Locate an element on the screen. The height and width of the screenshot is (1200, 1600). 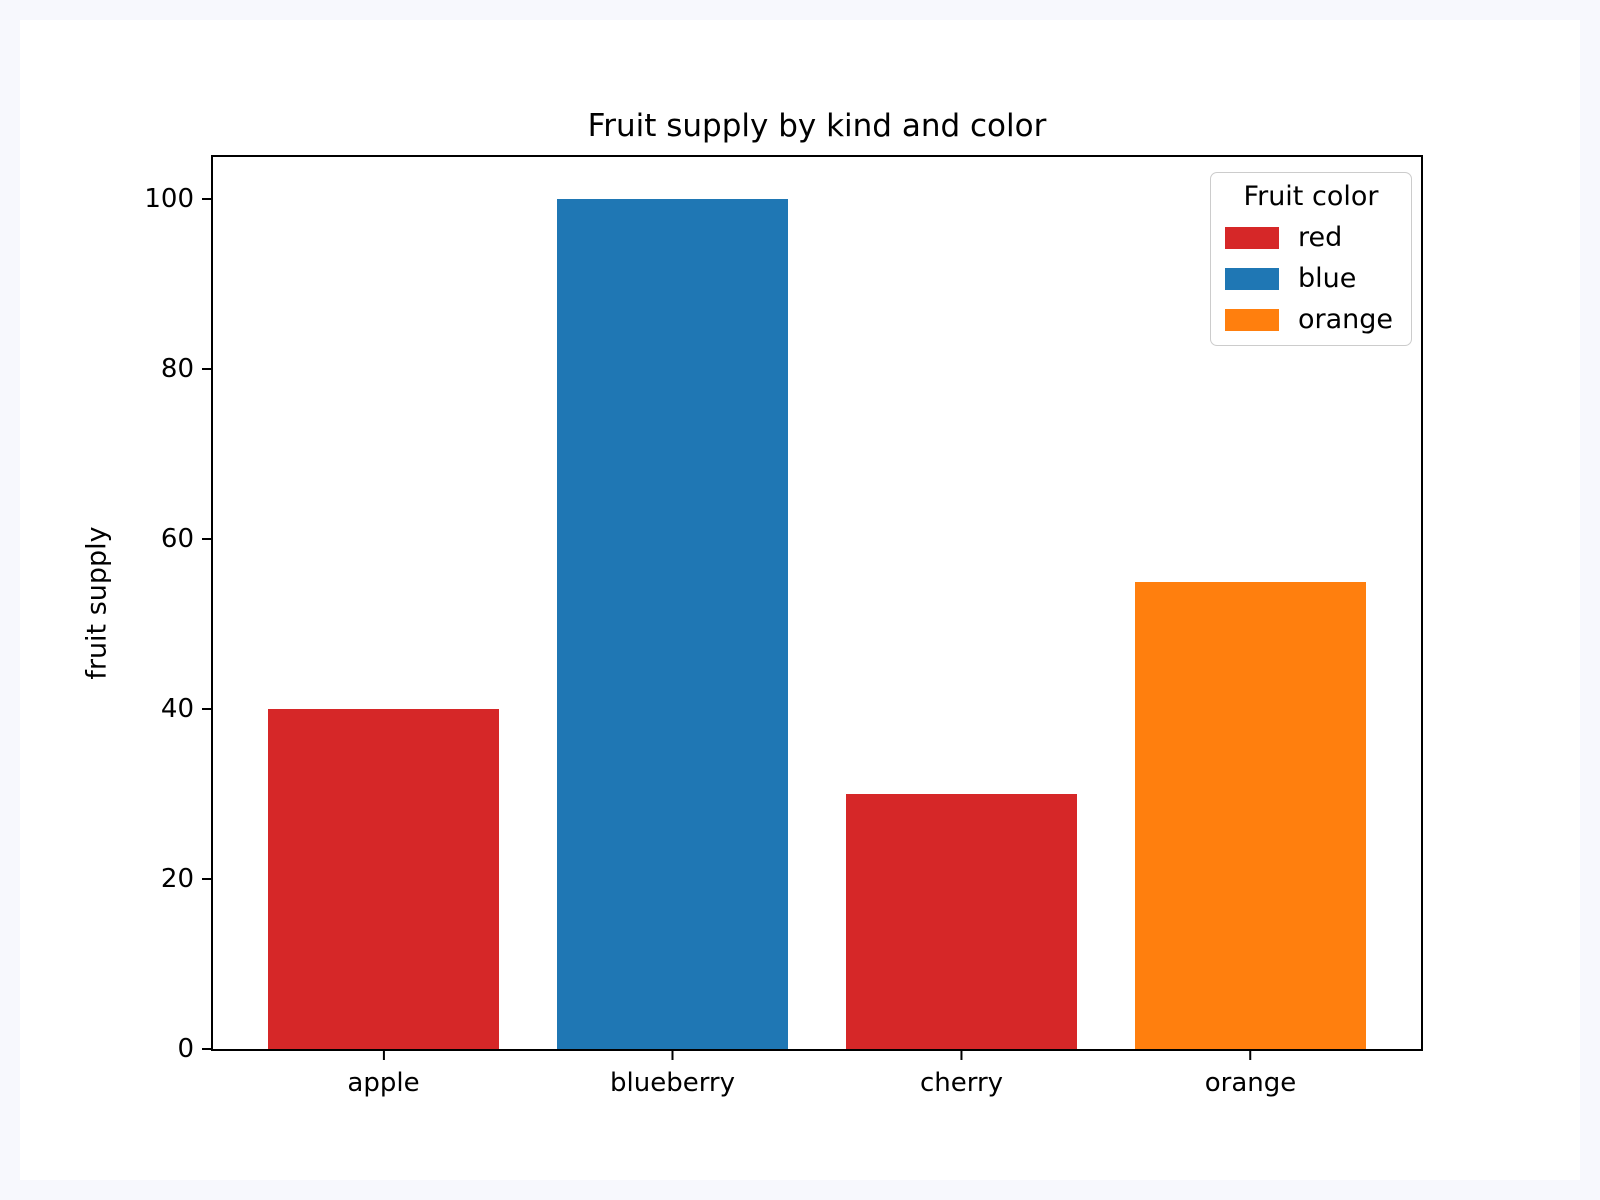
x-tick-label: cherry is located at coordinates (961, 1083).